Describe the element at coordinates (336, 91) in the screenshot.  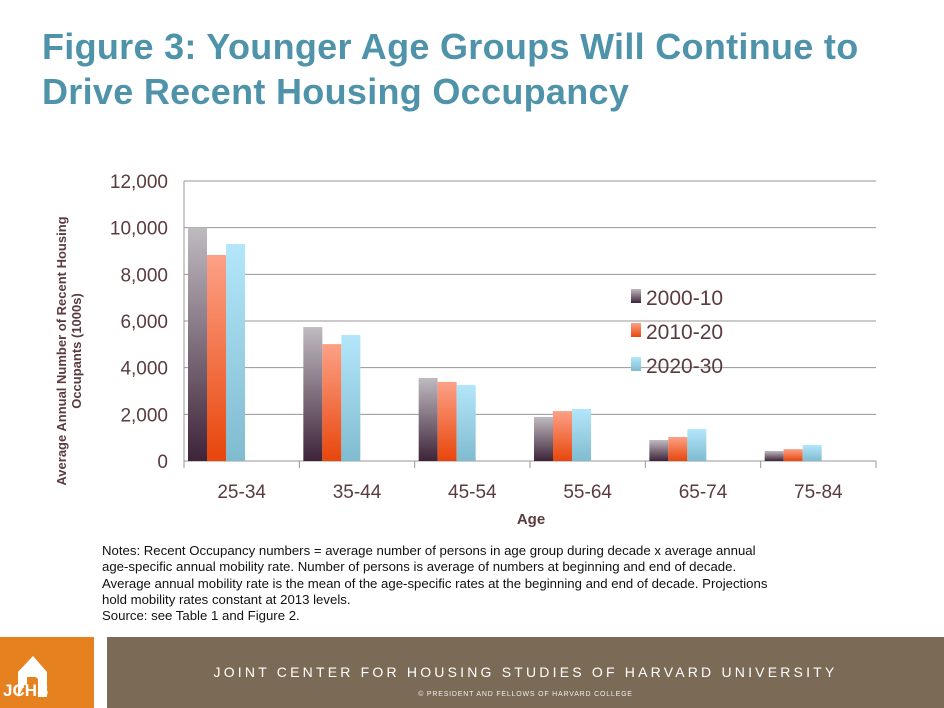
I see `title-line-2: Drive Recent Housing Occupancy` at that location.